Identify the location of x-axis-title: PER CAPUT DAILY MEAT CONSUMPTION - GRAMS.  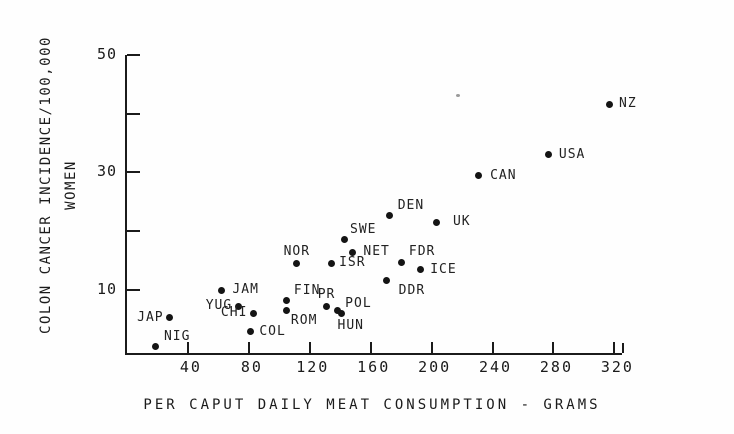
(372, 405).